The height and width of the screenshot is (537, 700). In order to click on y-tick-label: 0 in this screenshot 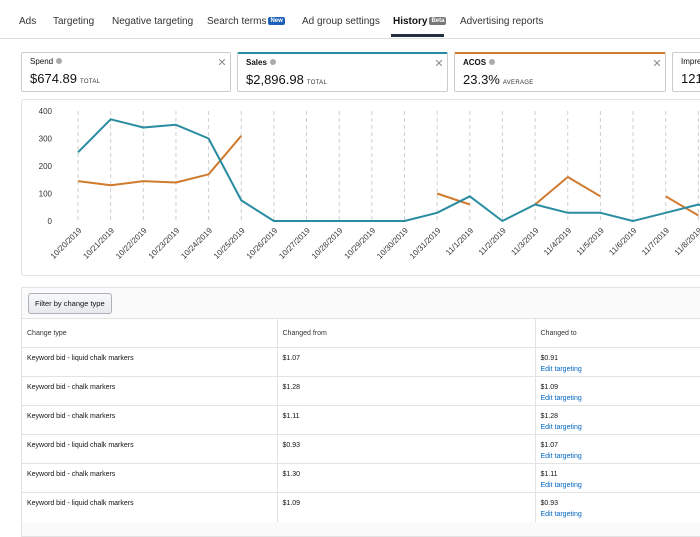, I will do `click(50, 221)`.